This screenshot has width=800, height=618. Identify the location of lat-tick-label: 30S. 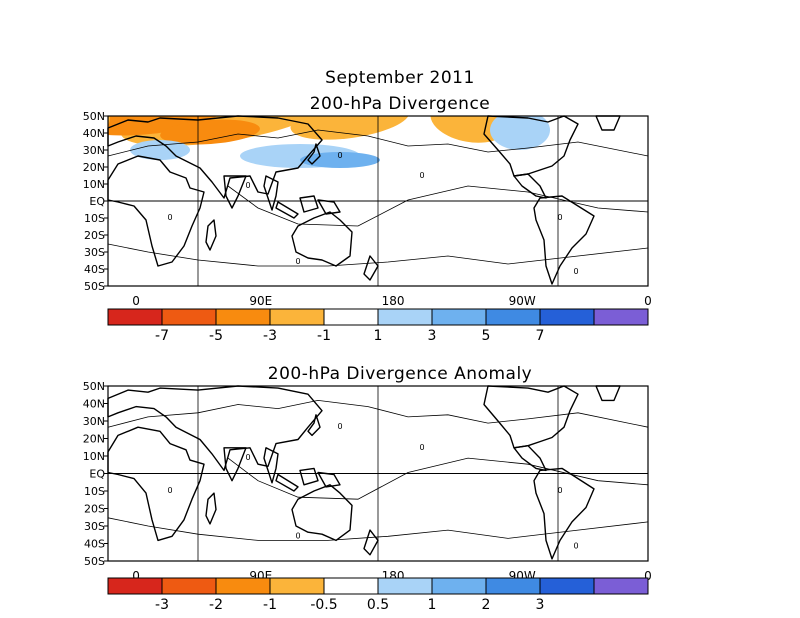
(94, 252).